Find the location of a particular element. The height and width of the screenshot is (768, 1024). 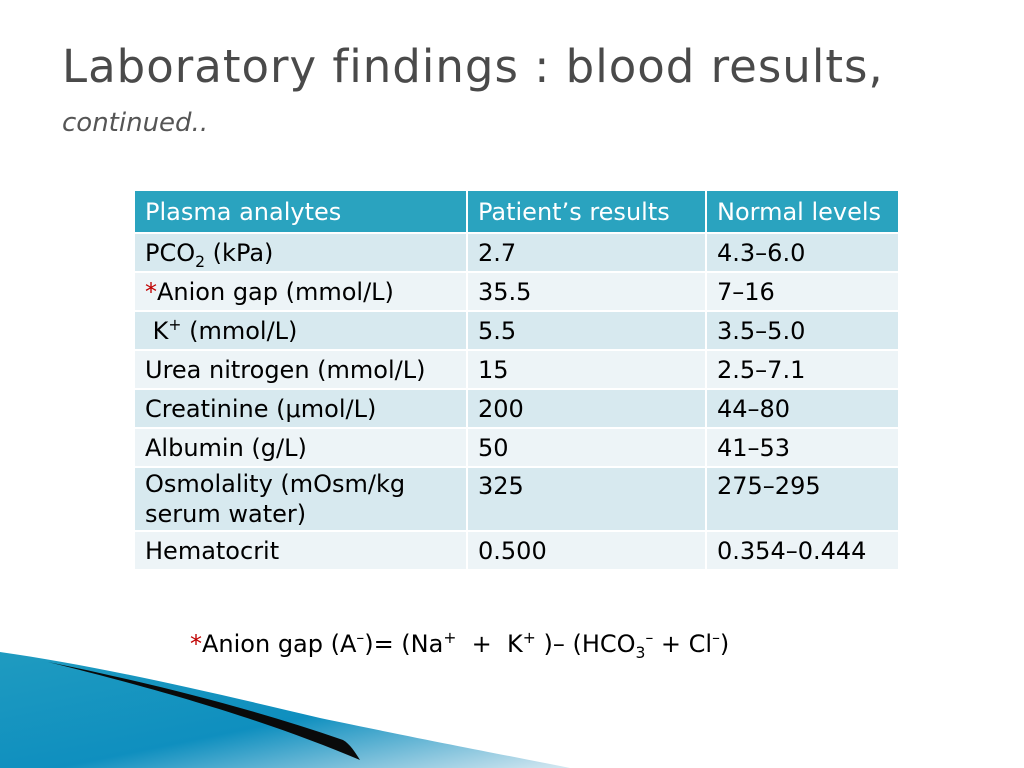

table-row: Hematocrit 0.500 0.354–0.444 is located at coordinates (516, 550).